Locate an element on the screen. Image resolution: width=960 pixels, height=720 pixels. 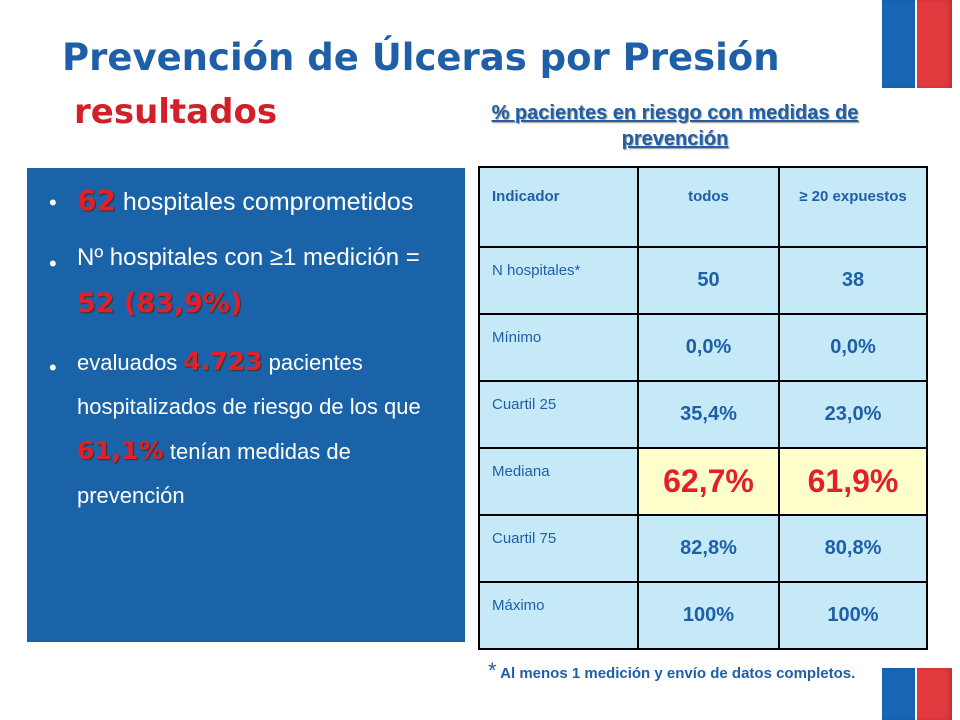
cell-todos: 100% is located at coordinates (708, 615).